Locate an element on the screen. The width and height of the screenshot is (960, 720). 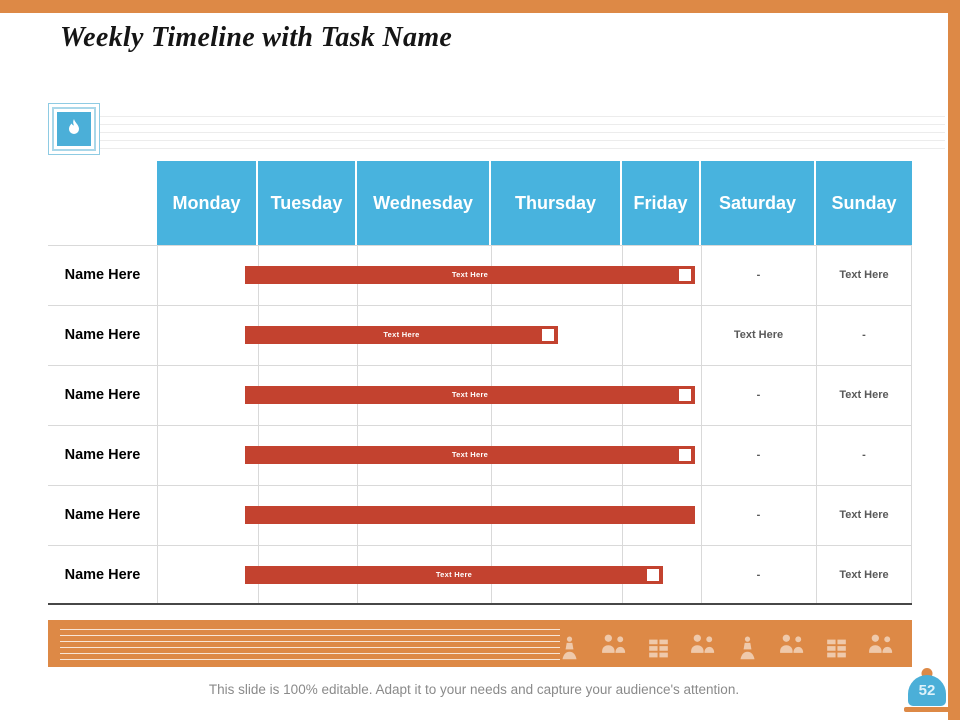
decorative-ruled-lines is located at coordinates (522, 134).